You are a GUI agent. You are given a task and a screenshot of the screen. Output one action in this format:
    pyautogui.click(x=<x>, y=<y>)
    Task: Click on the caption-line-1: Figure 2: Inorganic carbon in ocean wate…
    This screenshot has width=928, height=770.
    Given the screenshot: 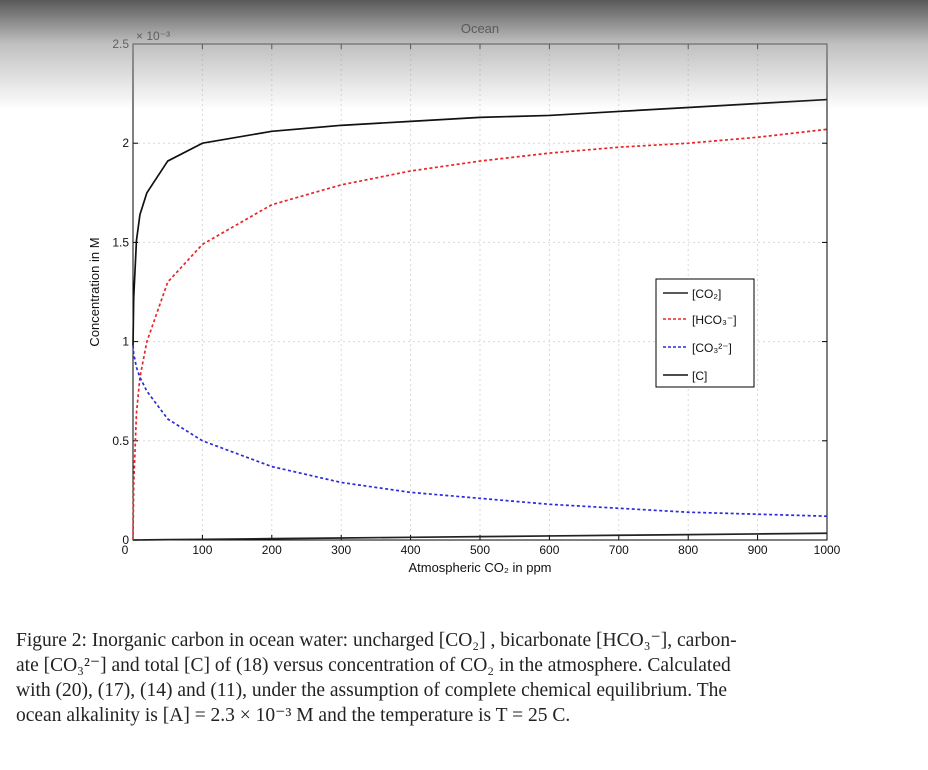 What is the action you would take?
    pyautogui.click(x=376, y=640)
    